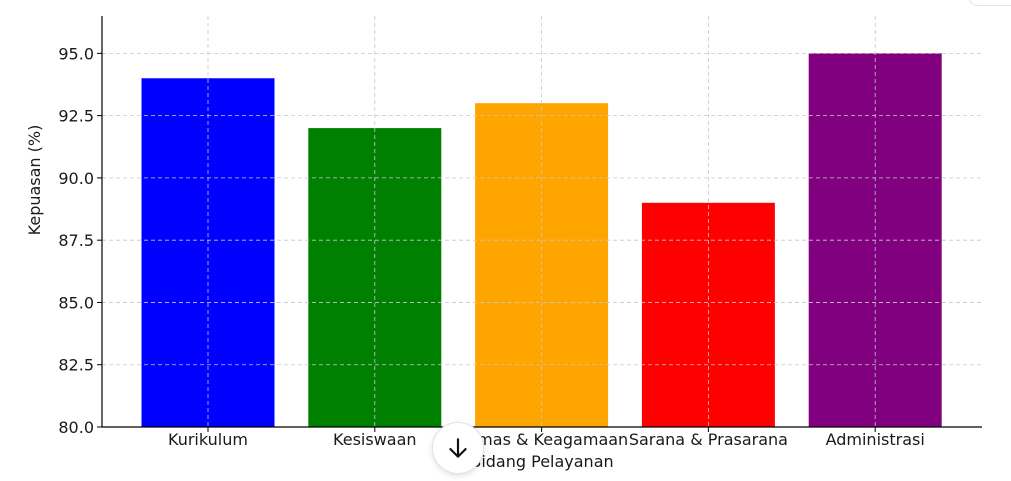 This screenshot has height=481, width=1011. What do you see at coordinates (76, 365) in the screenshot?
I see `y-tick-label: 82.5` at bounding box center [76, 365].